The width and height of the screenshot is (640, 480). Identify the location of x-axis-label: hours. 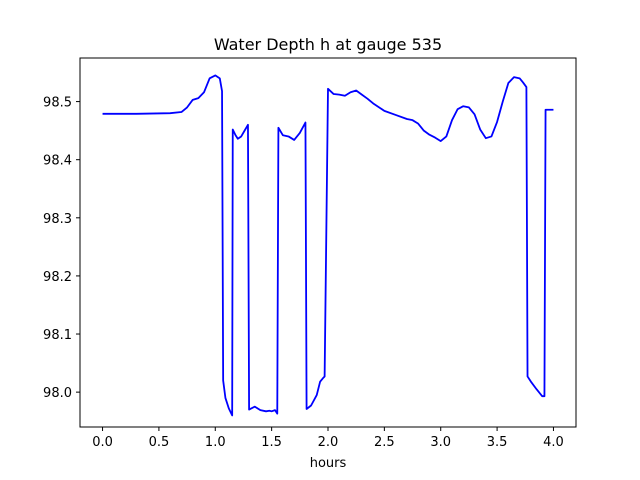
(328, 463).